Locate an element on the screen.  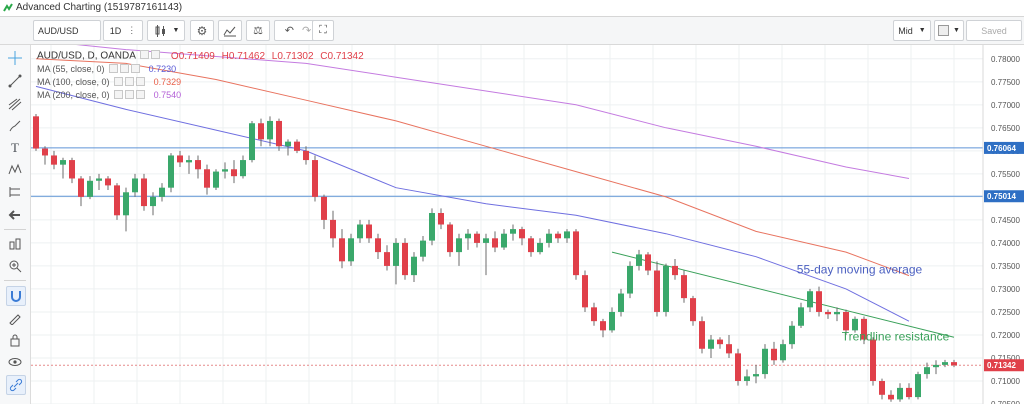
ma100-value: 0.7329 is located at coordinates (167, 82).